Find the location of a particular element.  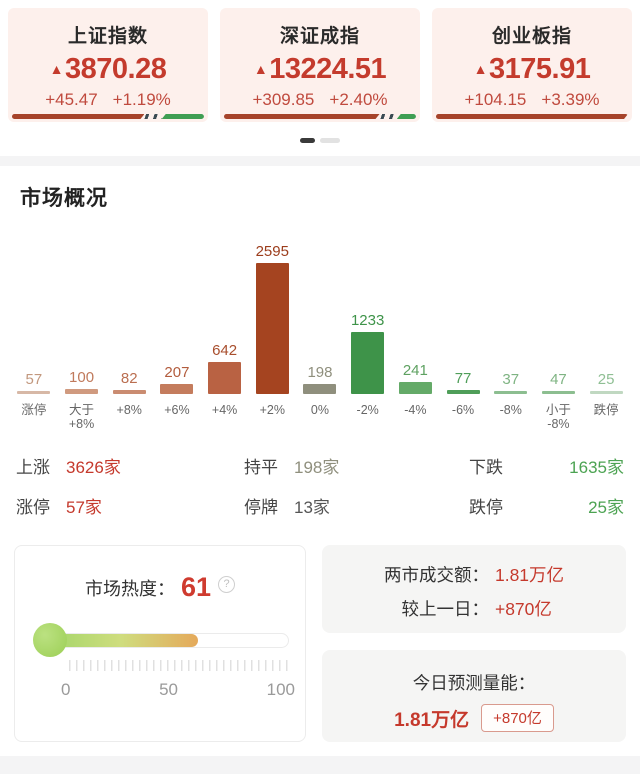

scale-mid: 50 is located at coordinates (168, 689).